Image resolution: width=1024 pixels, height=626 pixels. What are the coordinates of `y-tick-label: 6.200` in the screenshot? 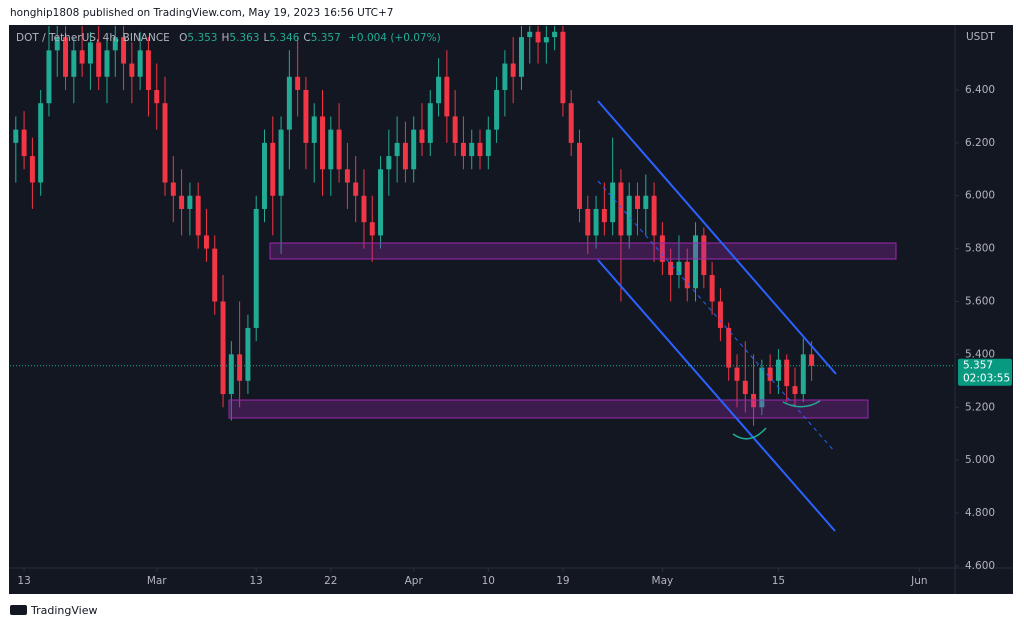 It's located at (980, 143).